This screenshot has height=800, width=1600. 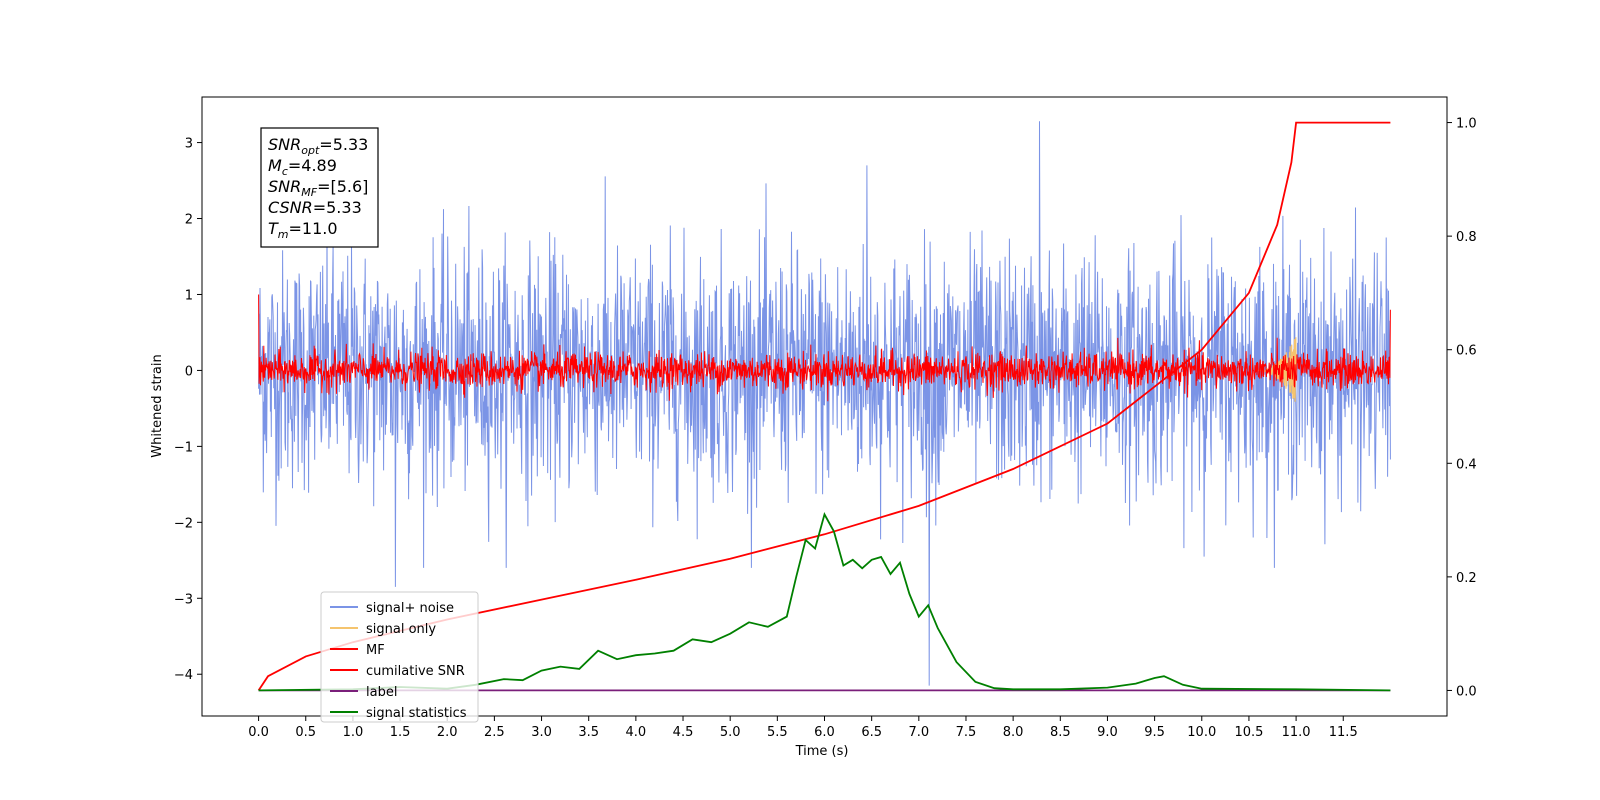 I want to click on legend-entry: signal+ noise, so click(x=410, y=608).